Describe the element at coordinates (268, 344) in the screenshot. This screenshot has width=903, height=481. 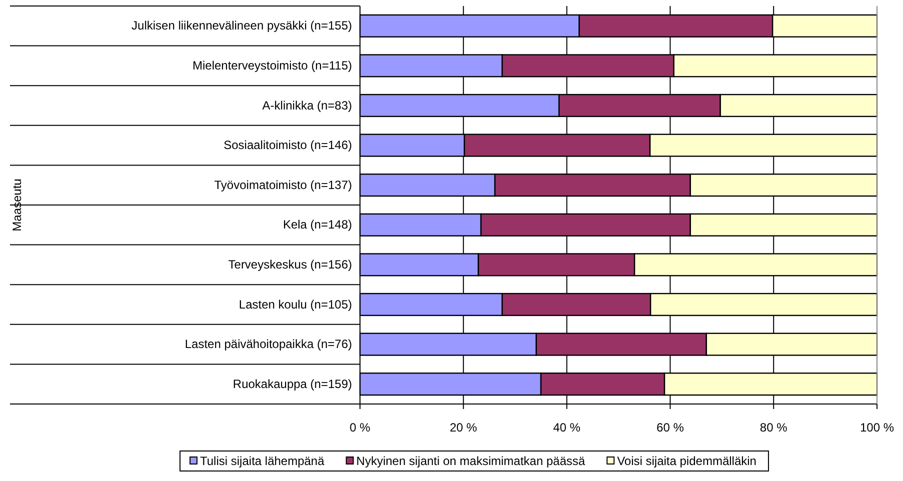
I see `y-tick-label: Lasten päivähoitopaikka (n=76)` at that location.